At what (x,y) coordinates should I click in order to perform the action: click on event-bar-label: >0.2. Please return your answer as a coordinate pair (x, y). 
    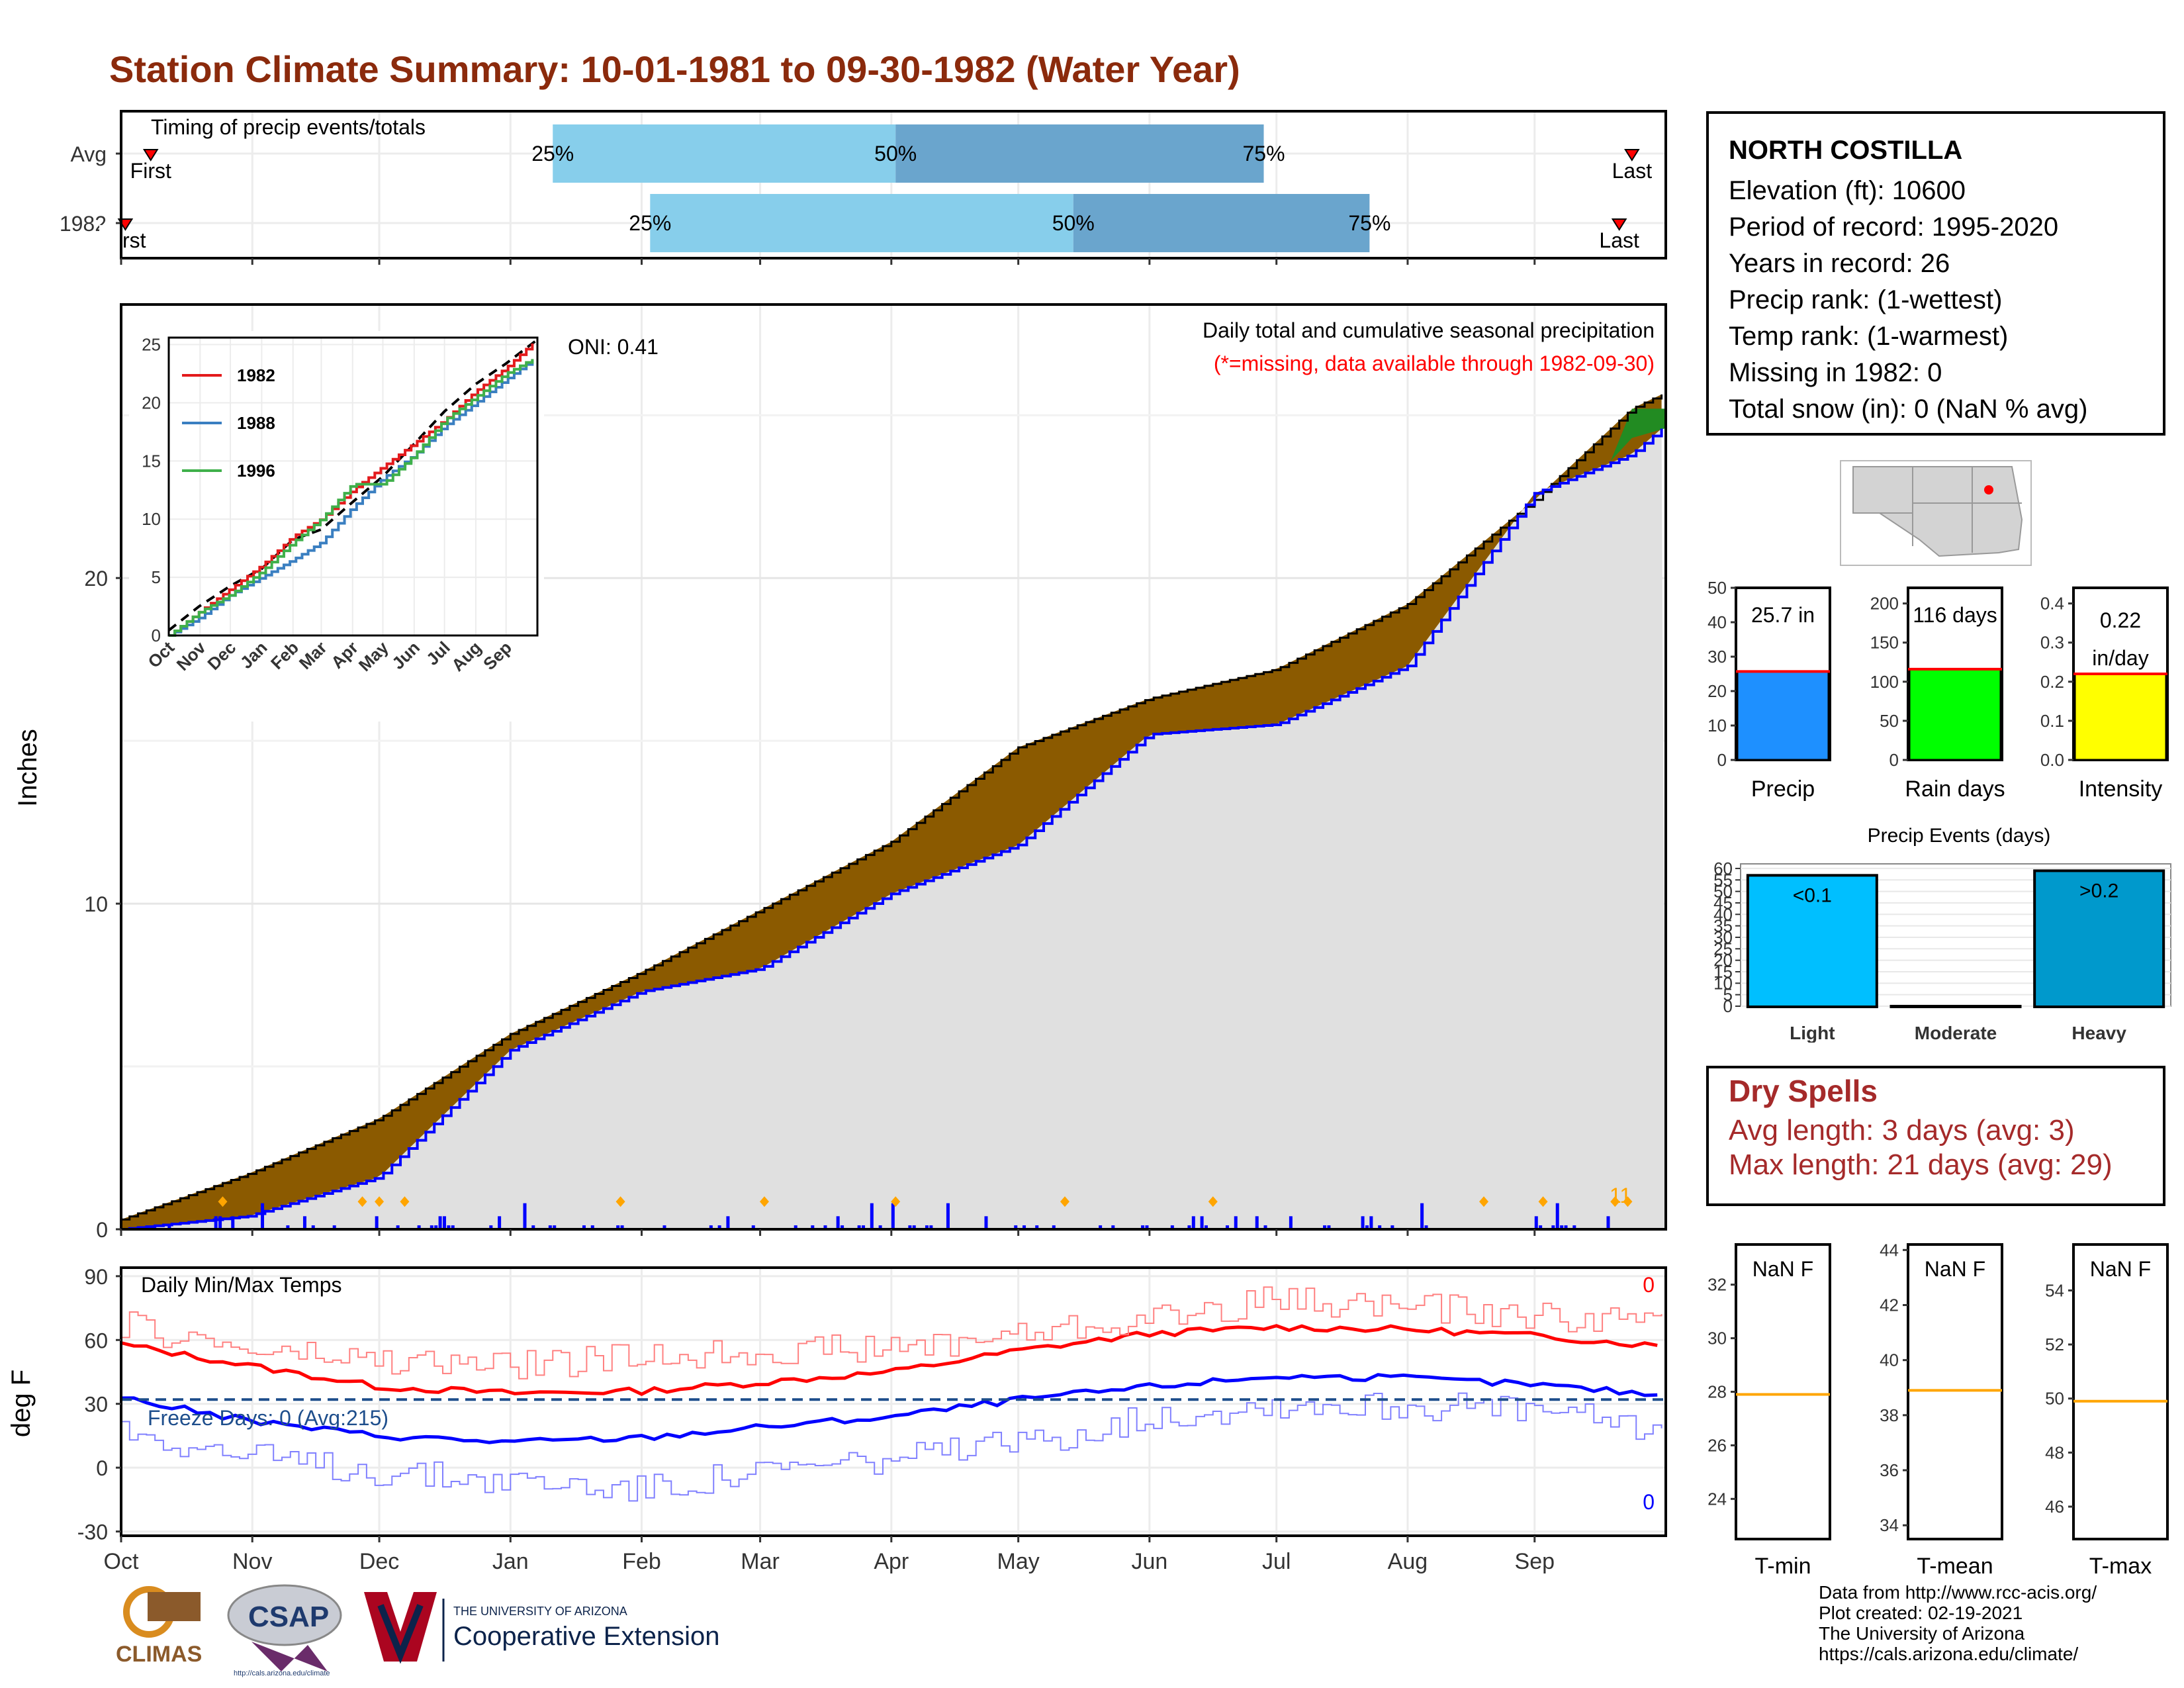
    Looking at the image, I should click on (2098, 891).